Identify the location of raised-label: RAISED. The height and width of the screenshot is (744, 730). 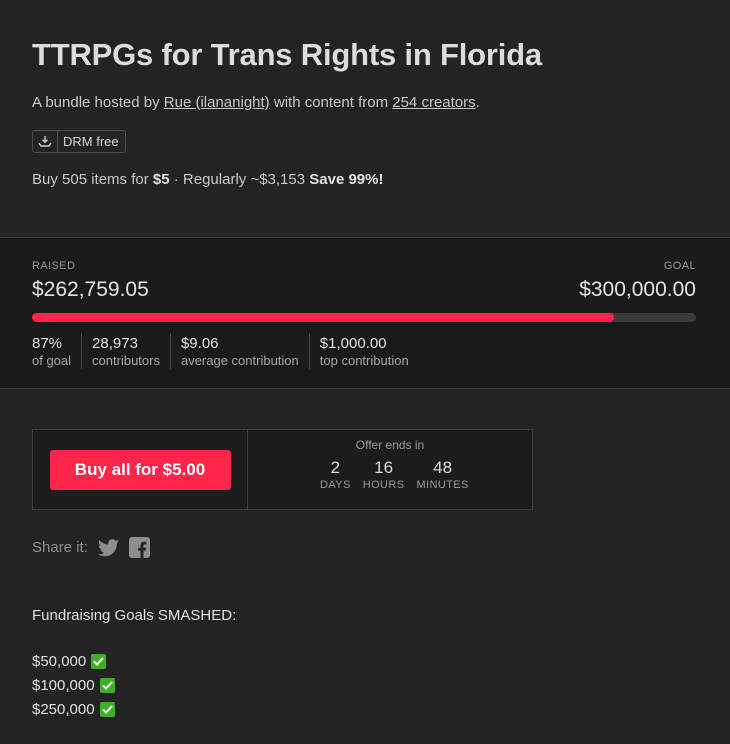
(54, 266).